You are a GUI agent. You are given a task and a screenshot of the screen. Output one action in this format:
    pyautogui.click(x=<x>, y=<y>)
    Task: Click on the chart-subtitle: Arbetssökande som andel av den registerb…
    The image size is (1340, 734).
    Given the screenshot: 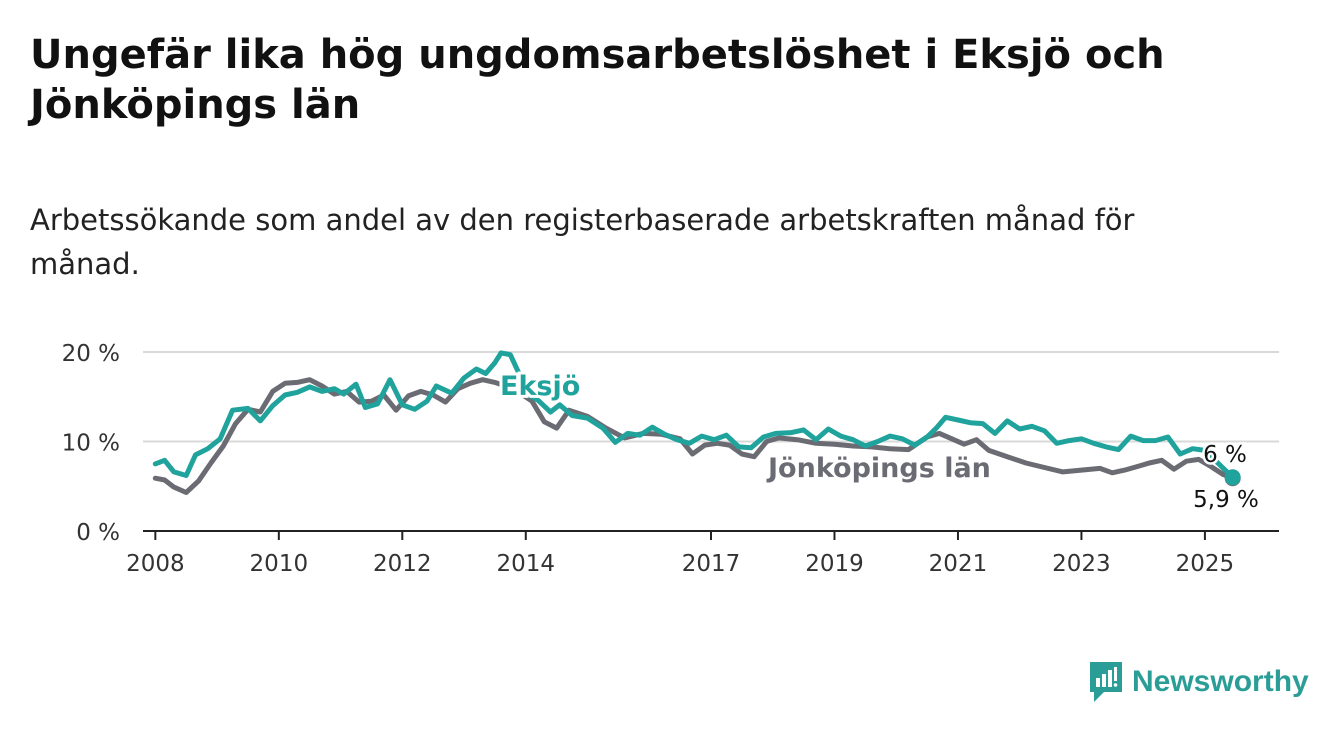 What is the action you would take?
    pyautogui.click(x=582, y=242)
    